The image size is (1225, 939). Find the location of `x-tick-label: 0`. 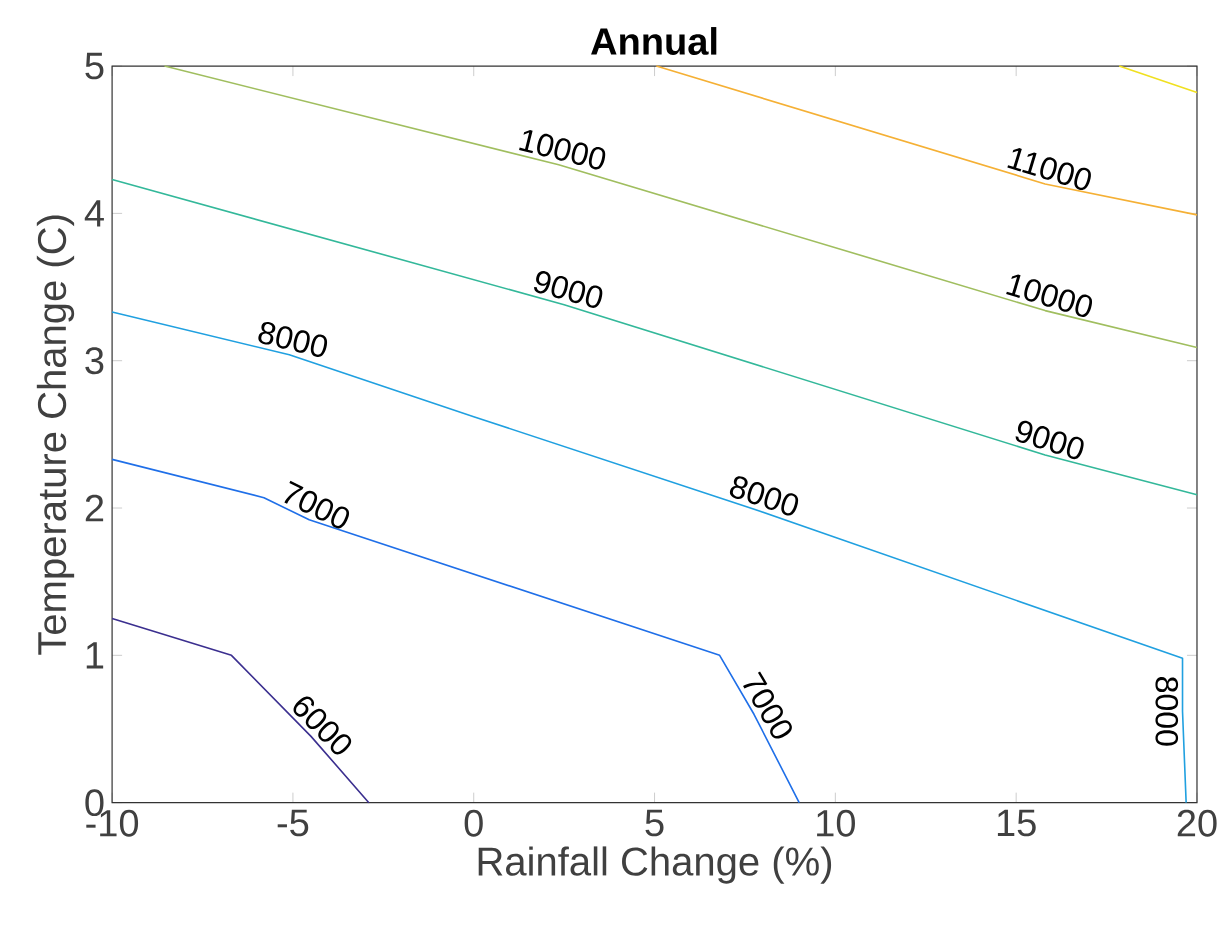

x-tick-label: 0 is located at coordinates (473, 823).